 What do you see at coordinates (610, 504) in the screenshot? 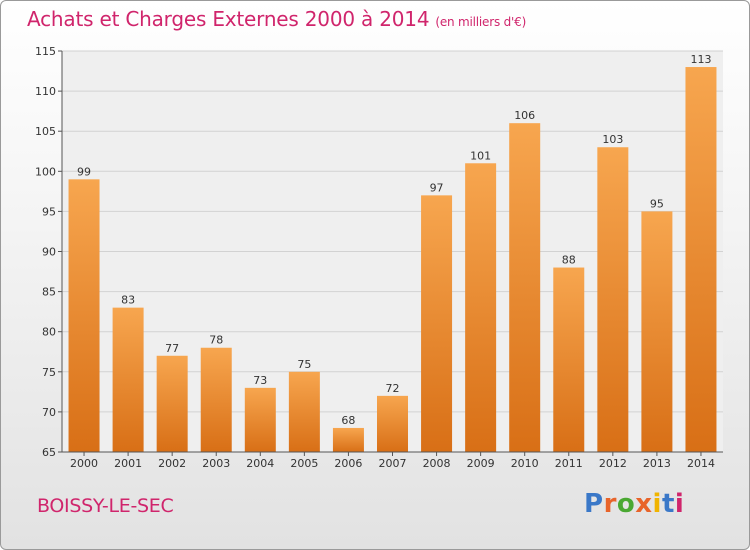
I see `logo-letter: r` at bounding box center [610, 504].